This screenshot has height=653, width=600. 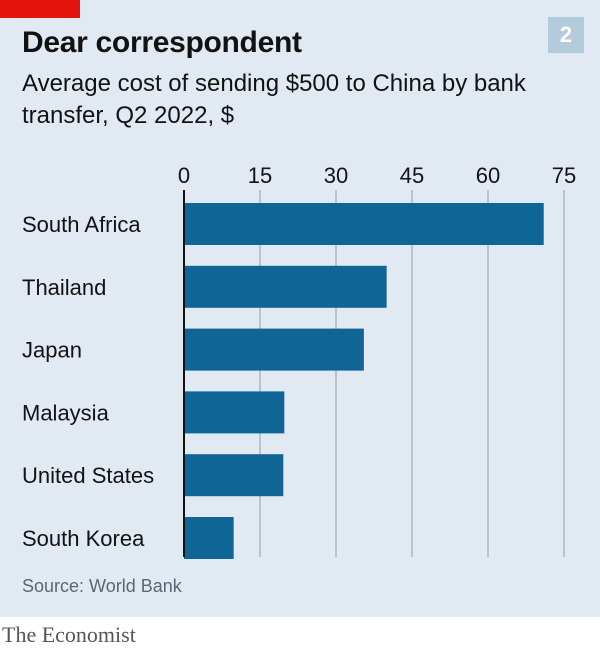 What do you see at coordinates (52, 350) in the screenshot?
I see `category-label: Japan` at bounding box center [52, 350].